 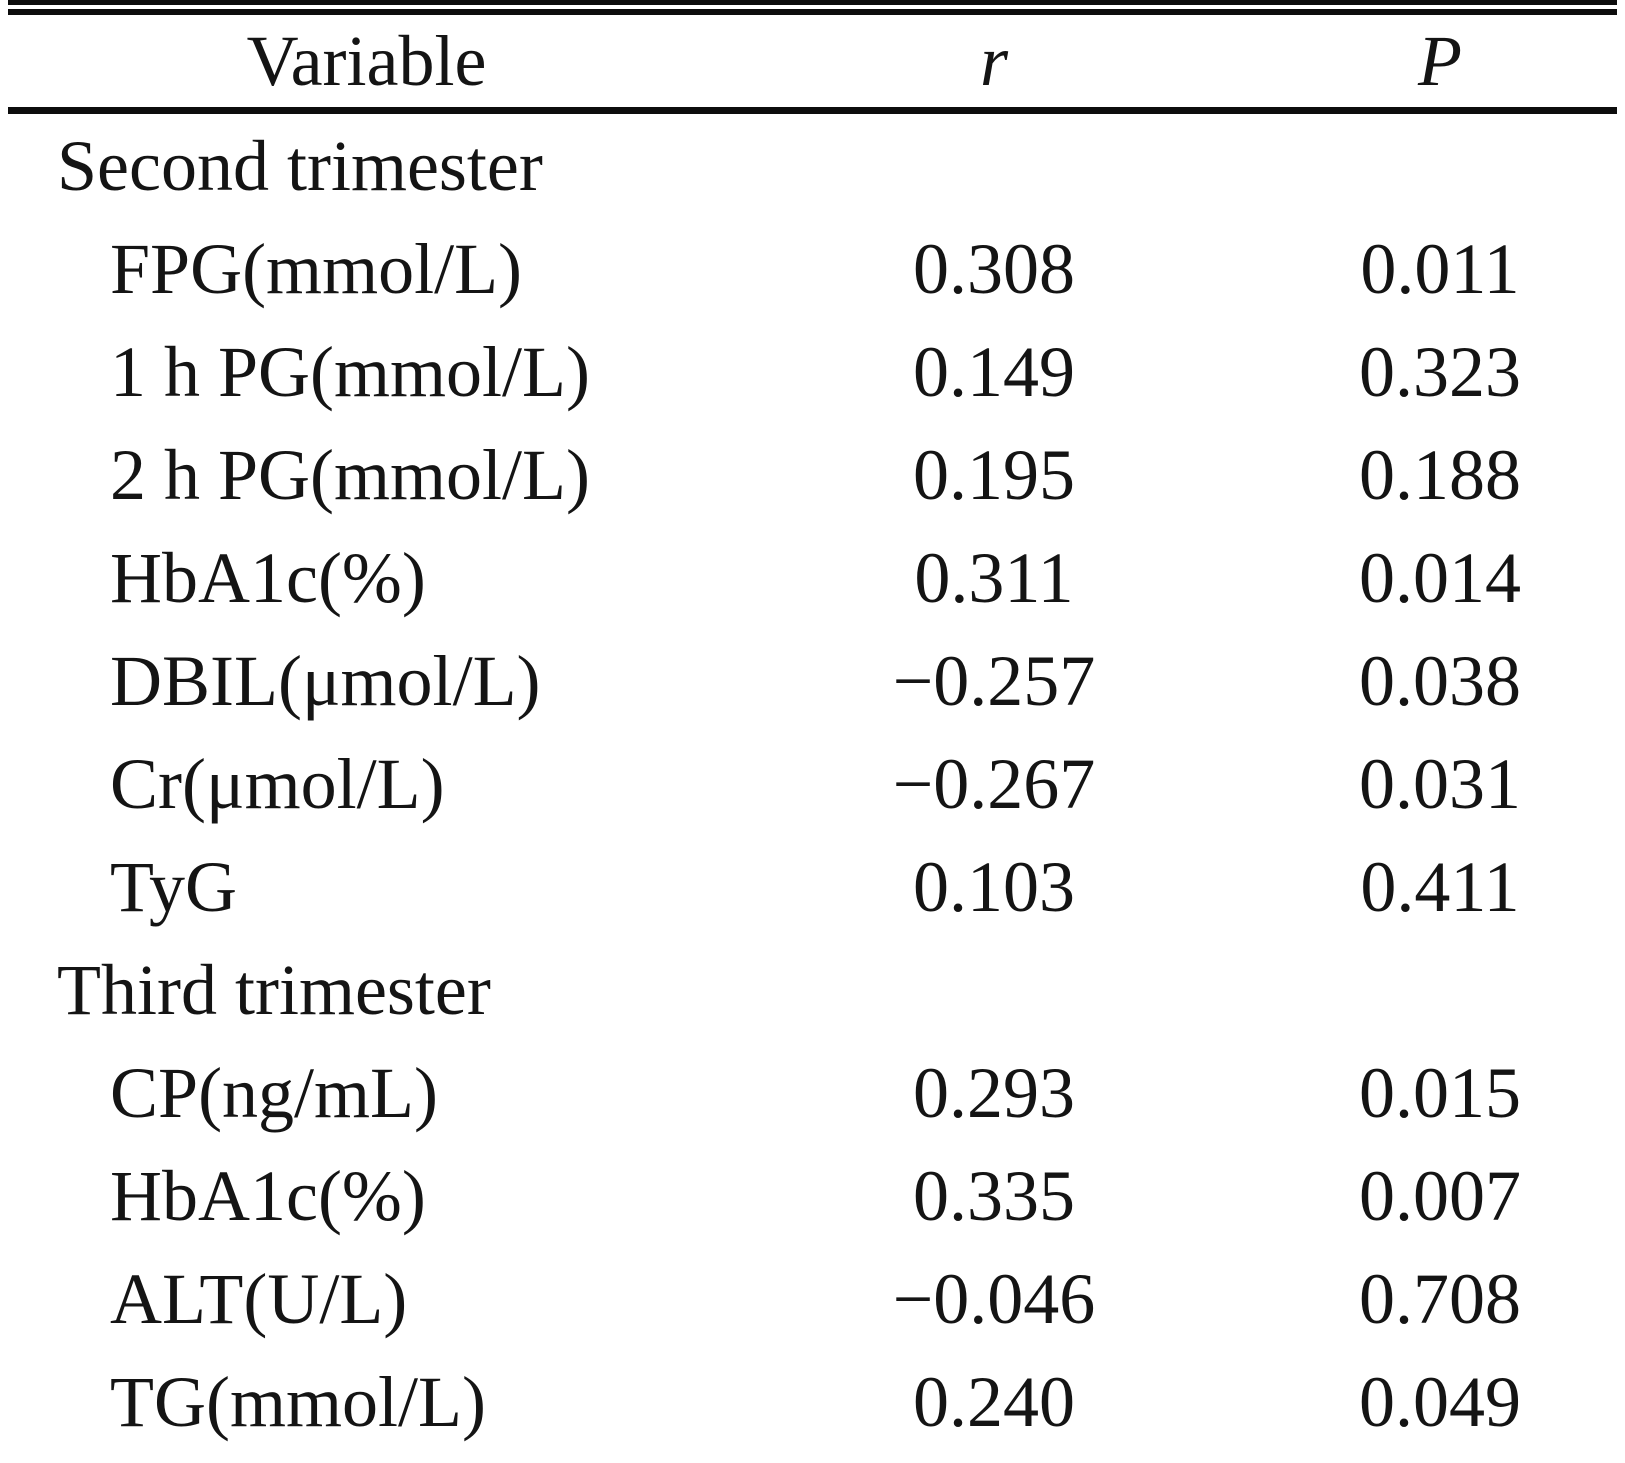 I want to click on cell-p: 0.411, so click(x=1440, y=886).